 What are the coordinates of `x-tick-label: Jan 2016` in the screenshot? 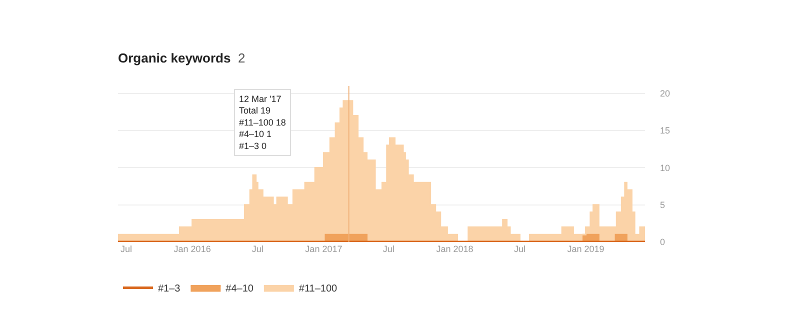 It's located at (192, 249).